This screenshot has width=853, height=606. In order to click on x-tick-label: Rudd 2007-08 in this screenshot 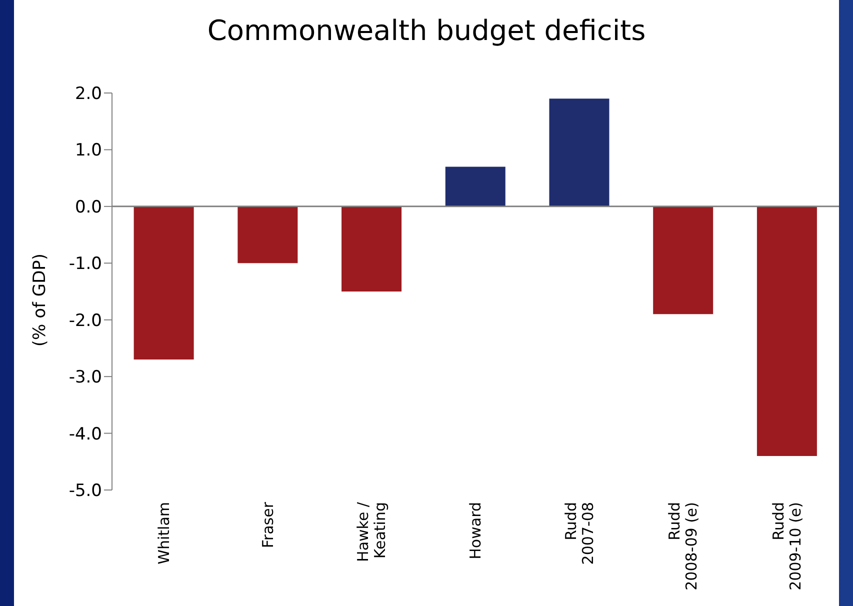, I will do `click(579, 533)`.